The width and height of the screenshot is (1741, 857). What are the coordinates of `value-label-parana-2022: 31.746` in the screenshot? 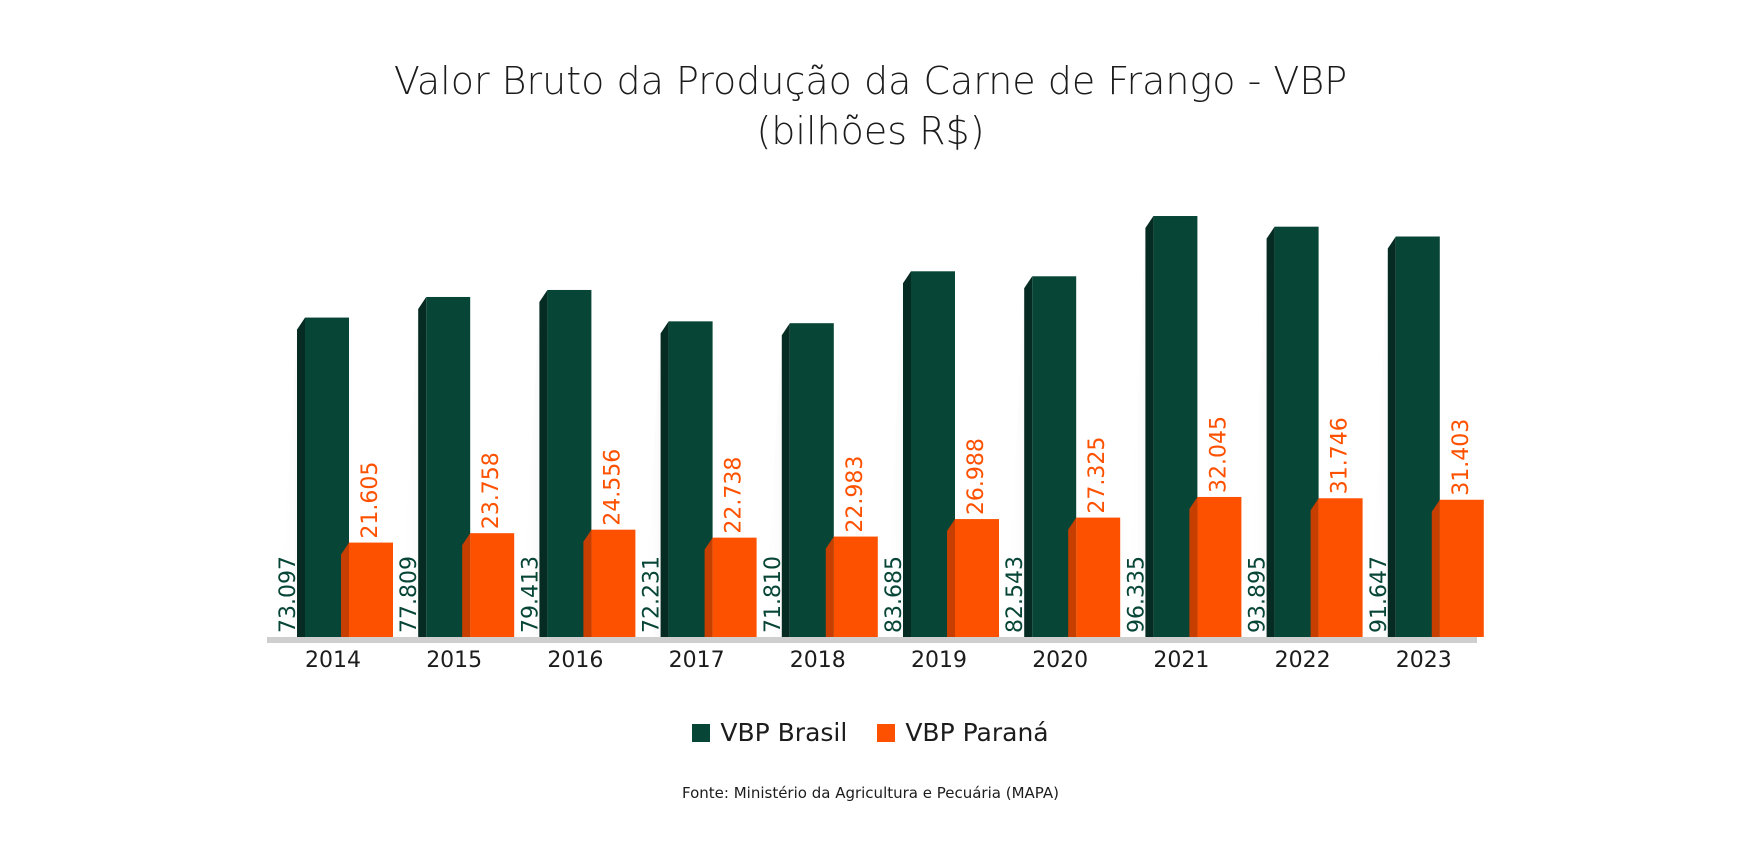 It's located at (1340, 455).